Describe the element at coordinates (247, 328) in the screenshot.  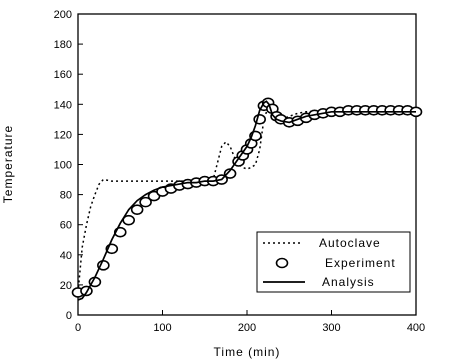
I see `x-tick-label: 200` at that location.